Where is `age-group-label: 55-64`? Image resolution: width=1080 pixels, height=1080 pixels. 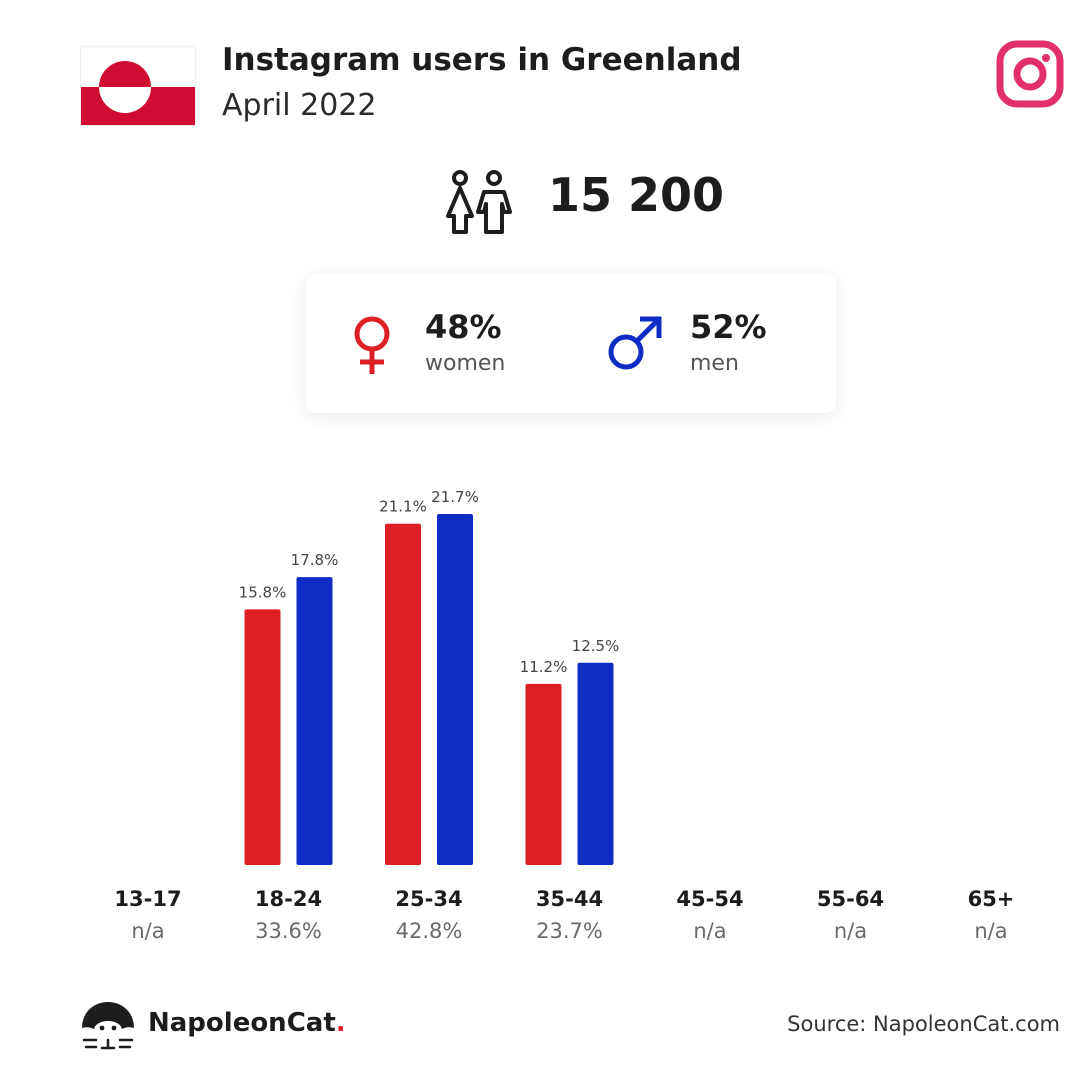
age-group-label: 55-64 is located at coordinates (850, 899).